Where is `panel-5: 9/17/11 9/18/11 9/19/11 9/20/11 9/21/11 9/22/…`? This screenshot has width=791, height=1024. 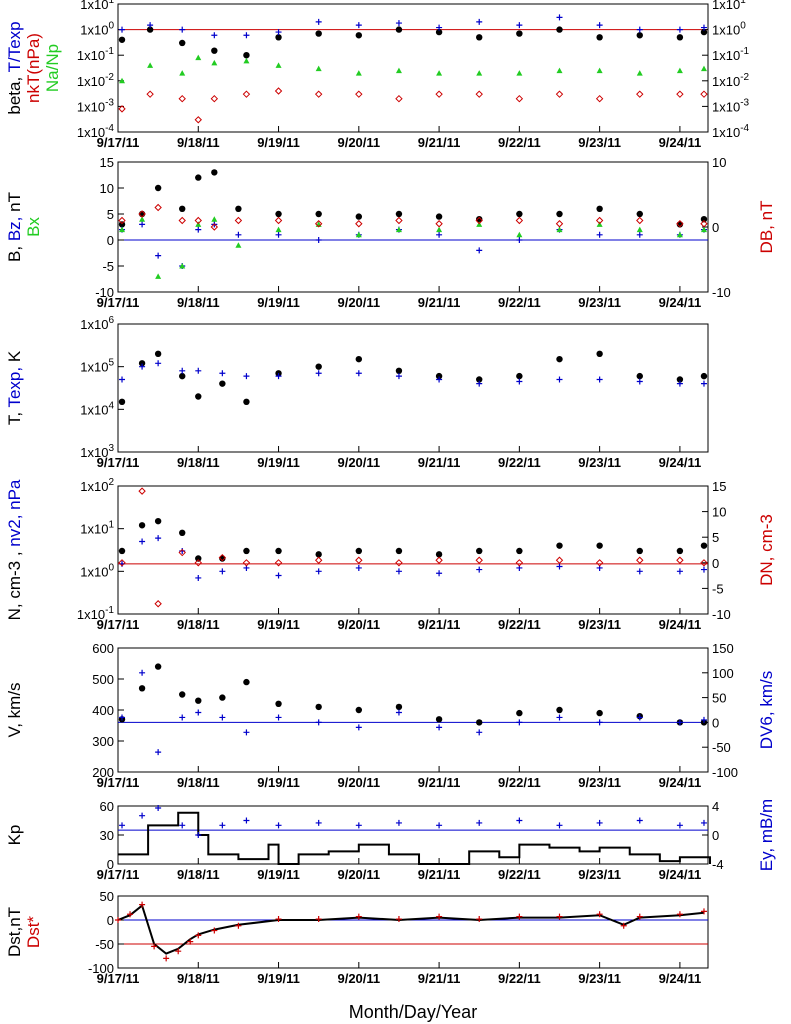
panel-5: 9/17/11 9/18/11 9/19/11 9/20/11 9/21/11 9/22/… is located at coordinates (390, 840).